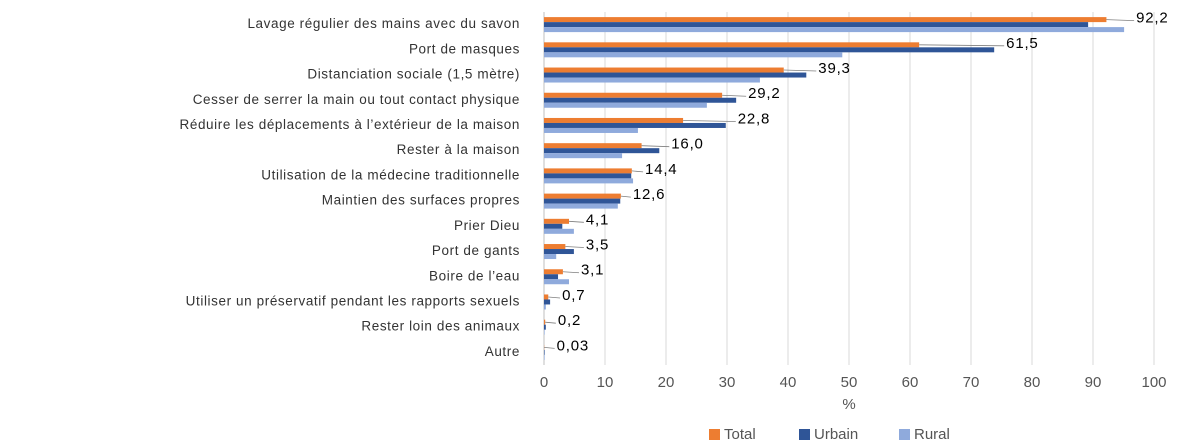 The width and height of the screenshot is (1178, 443). What do you see at coordinates (383, 23) in the screenshot?
I see `category-label: Lavage régulier des mains avec du savon` at bounding box center [383, 23].